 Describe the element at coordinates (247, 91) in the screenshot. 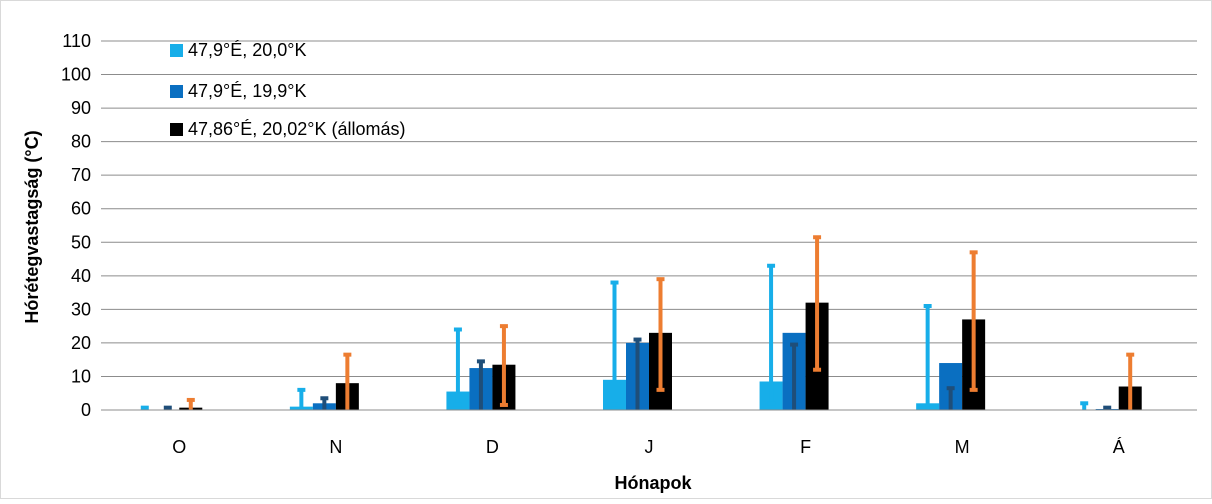

I see `legend-label: 47,9°É, 19,9°K` at that location.